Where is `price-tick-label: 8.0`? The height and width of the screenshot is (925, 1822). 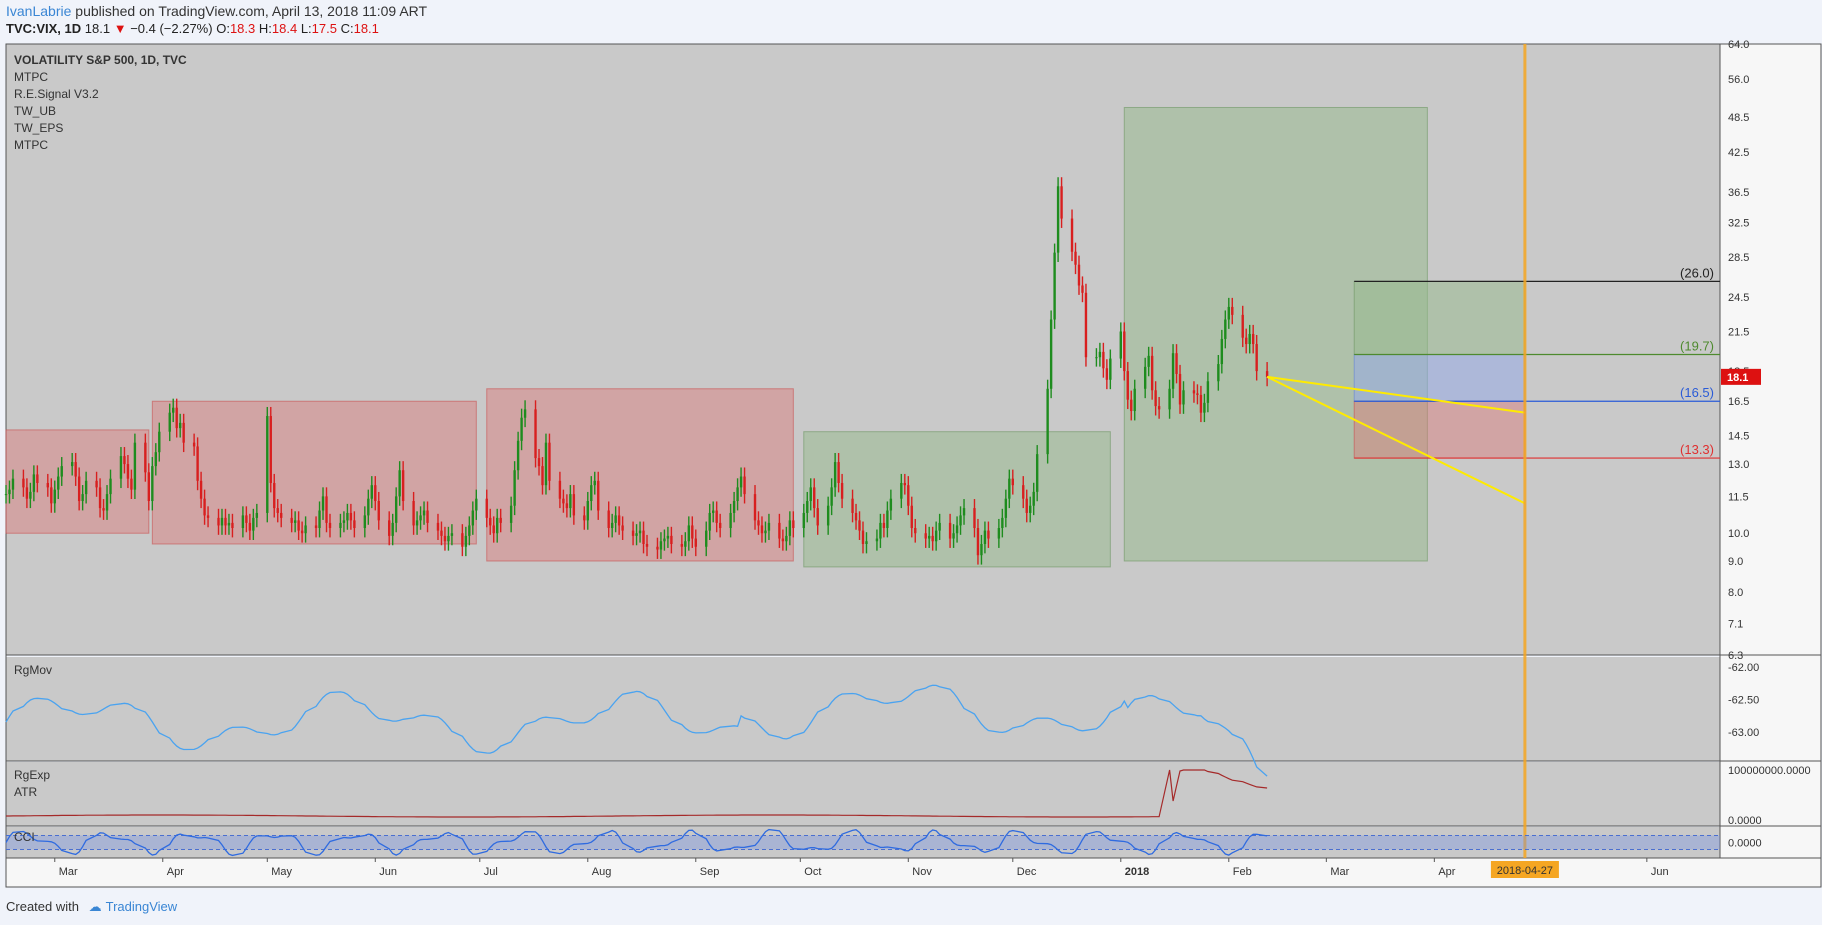
price-tick-label: 8.0 is located at coordinates (1735, 593).